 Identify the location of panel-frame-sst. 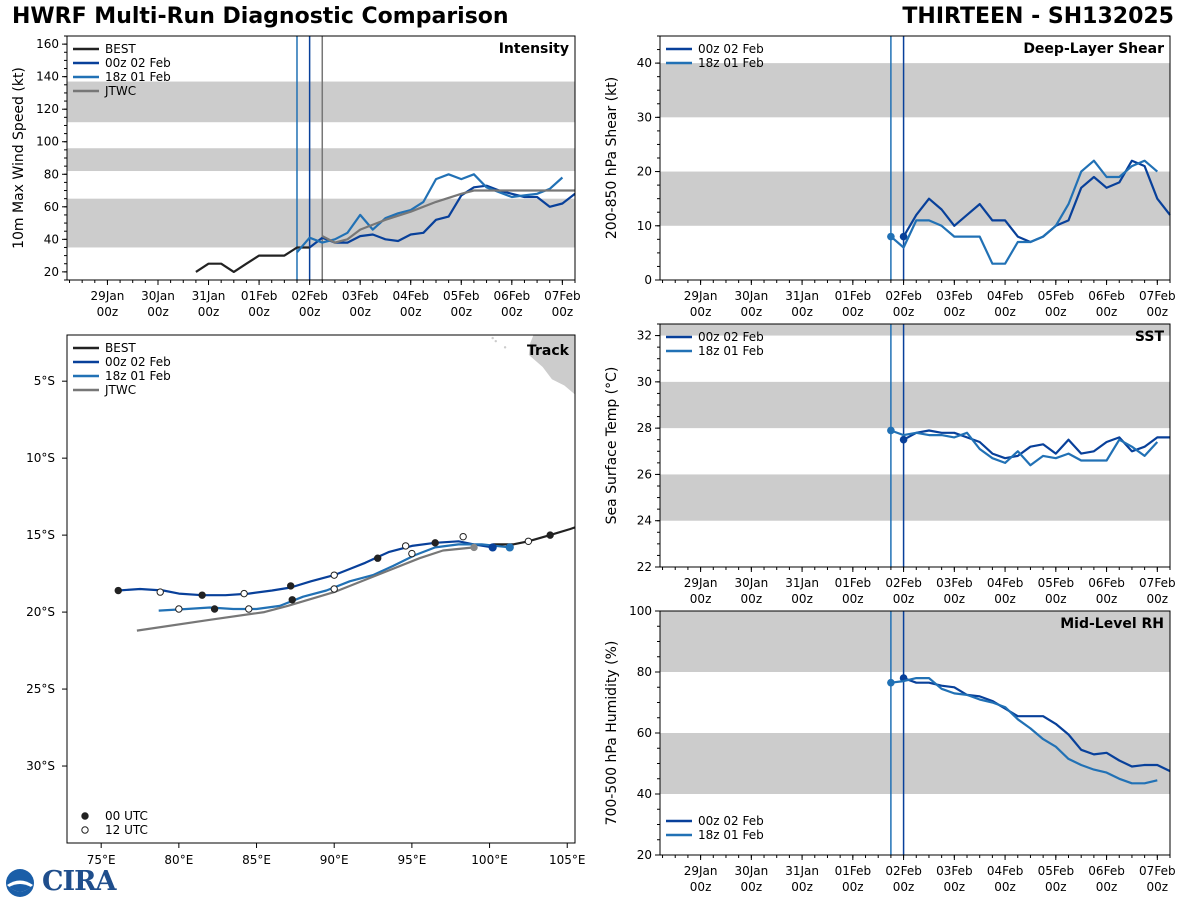
(915, 445).